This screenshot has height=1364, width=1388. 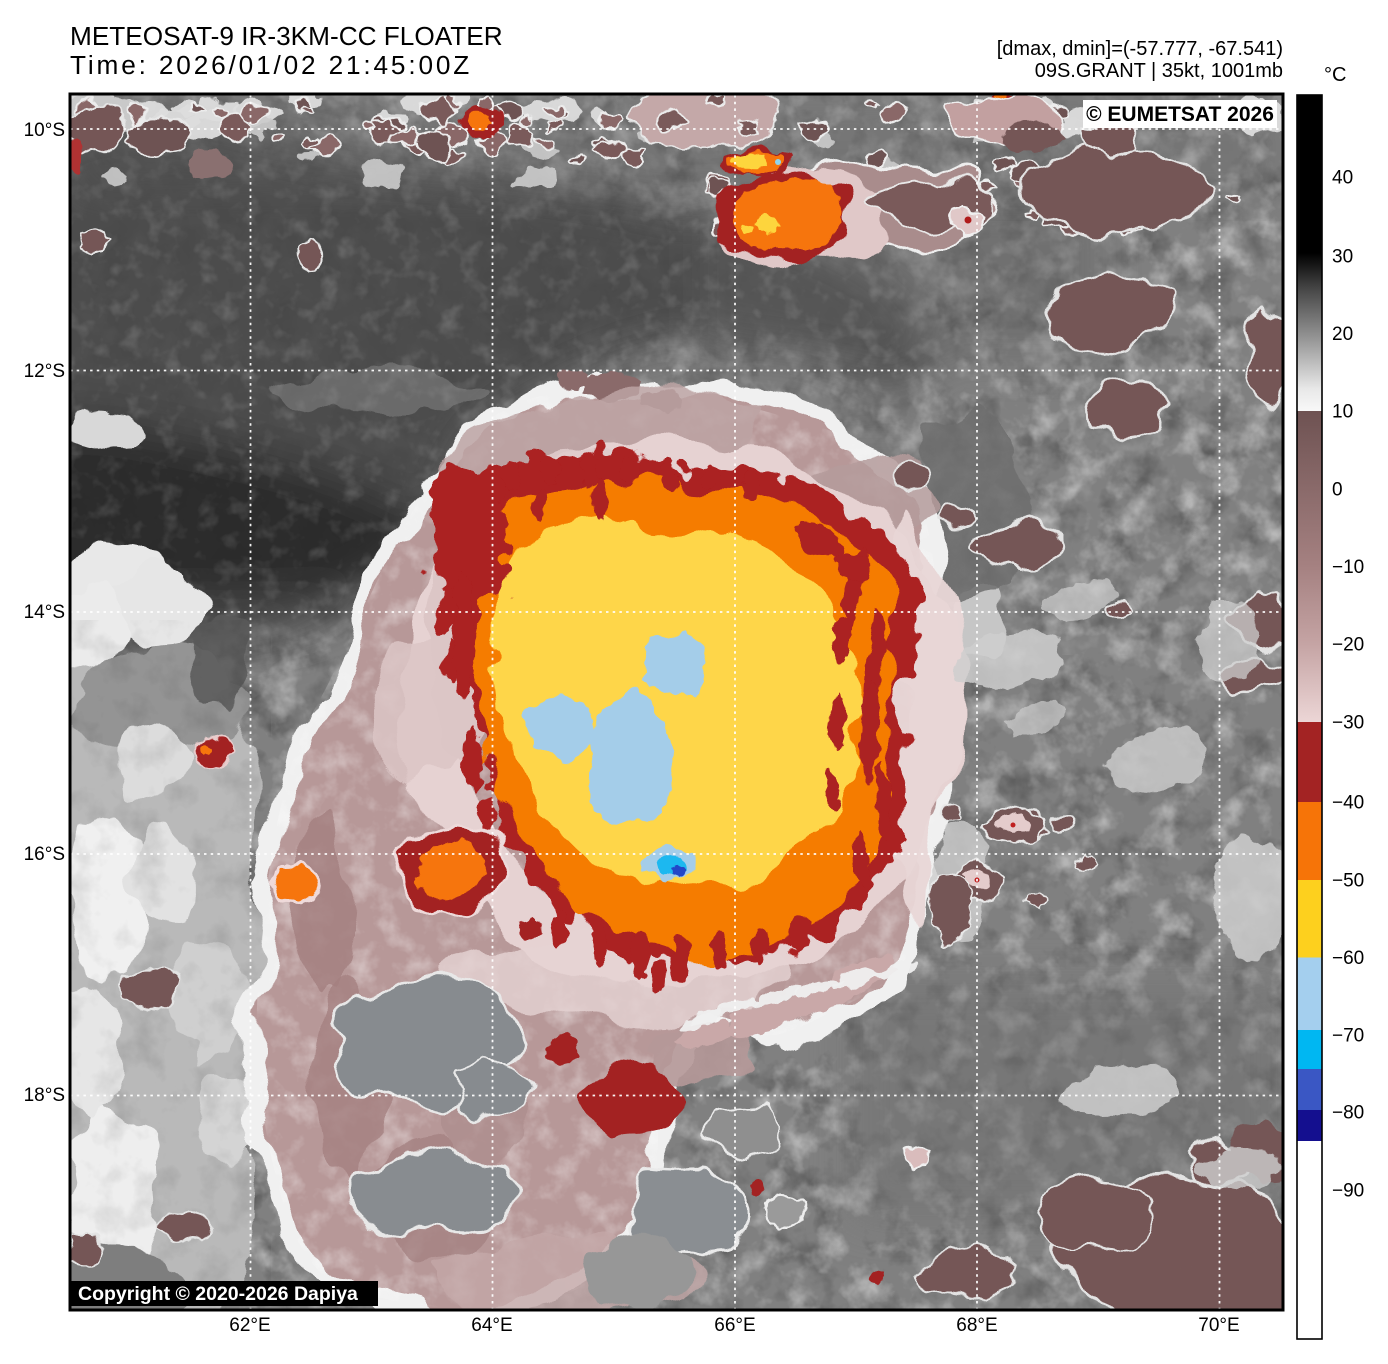 I want to click on svg-text: 68°E, so click(x=976, y=1325).